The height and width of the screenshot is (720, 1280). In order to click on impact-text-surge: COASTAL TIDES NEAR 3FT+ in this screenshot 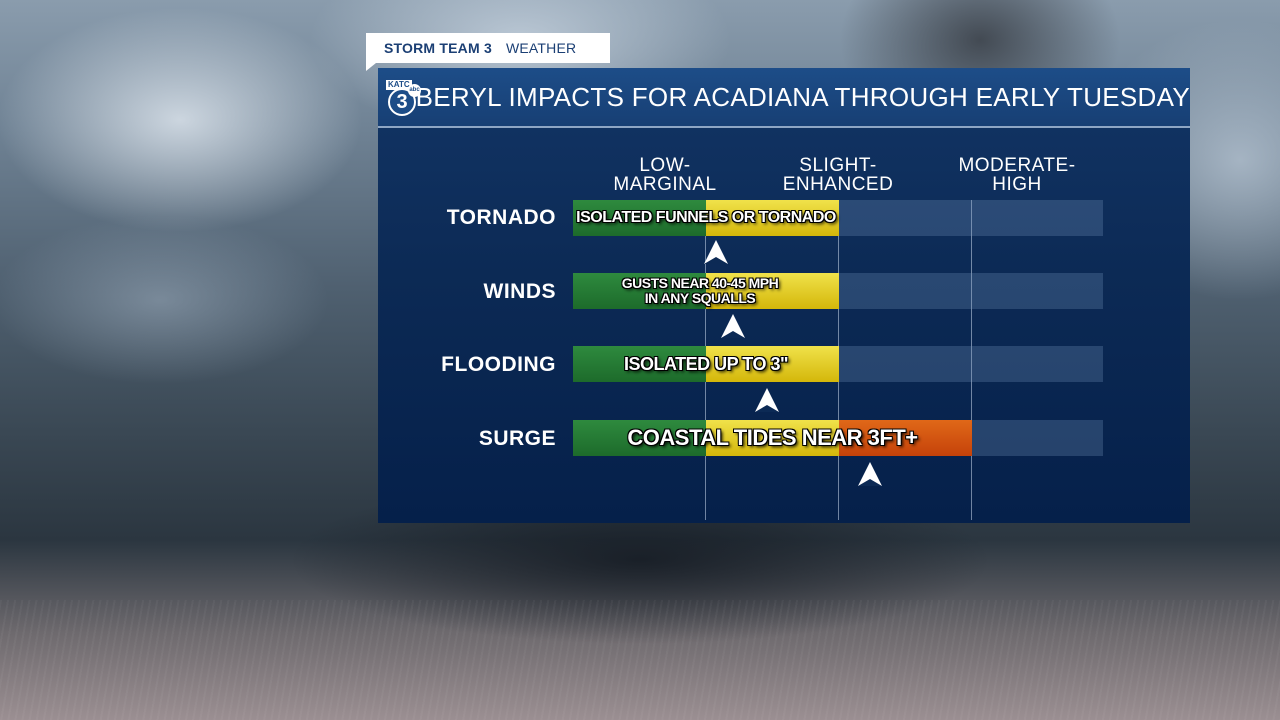, I will do `click(772, 437)`.